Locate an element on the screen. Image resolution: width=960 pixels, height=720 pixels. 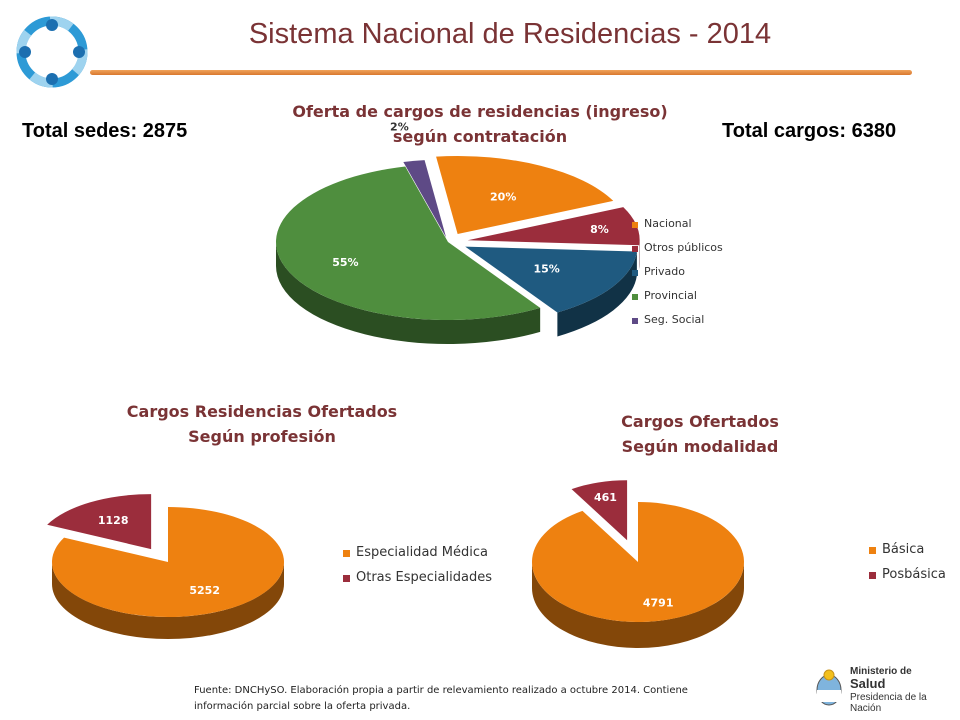
data-label-otros-publicos: 8% is located at coordinates (599, 229).